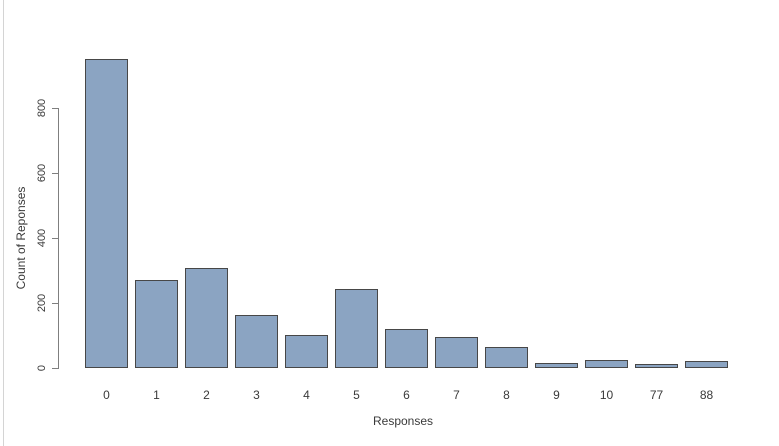 This screenshot has height=446, width=779. I want to click on y-axis-tick-label: 600, so click(42, 173).